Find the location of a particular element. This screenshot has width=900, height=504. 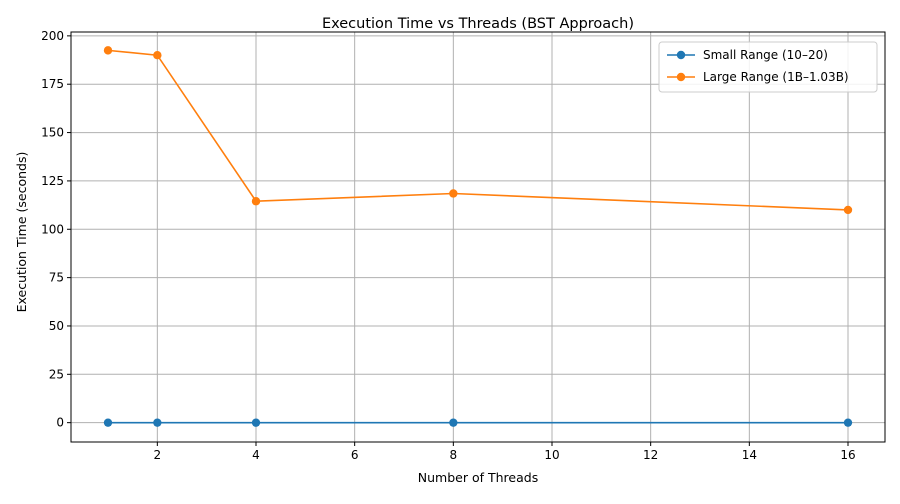

legend-item: Large Range (1B–1.03B) is located at coordinates (758, 77).